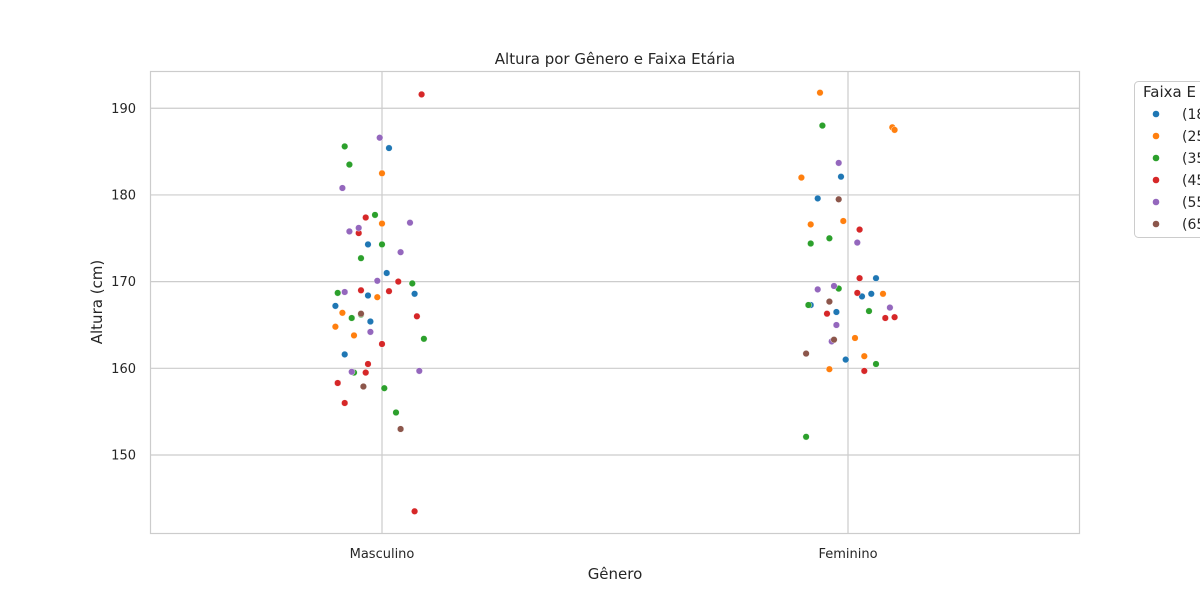 The width and height of the screenshot is (1200, 600). What do you see at coordinates (123, 109) in the screenshot?
I see `y-tick-label: 190` at bounding box center [123, 109].